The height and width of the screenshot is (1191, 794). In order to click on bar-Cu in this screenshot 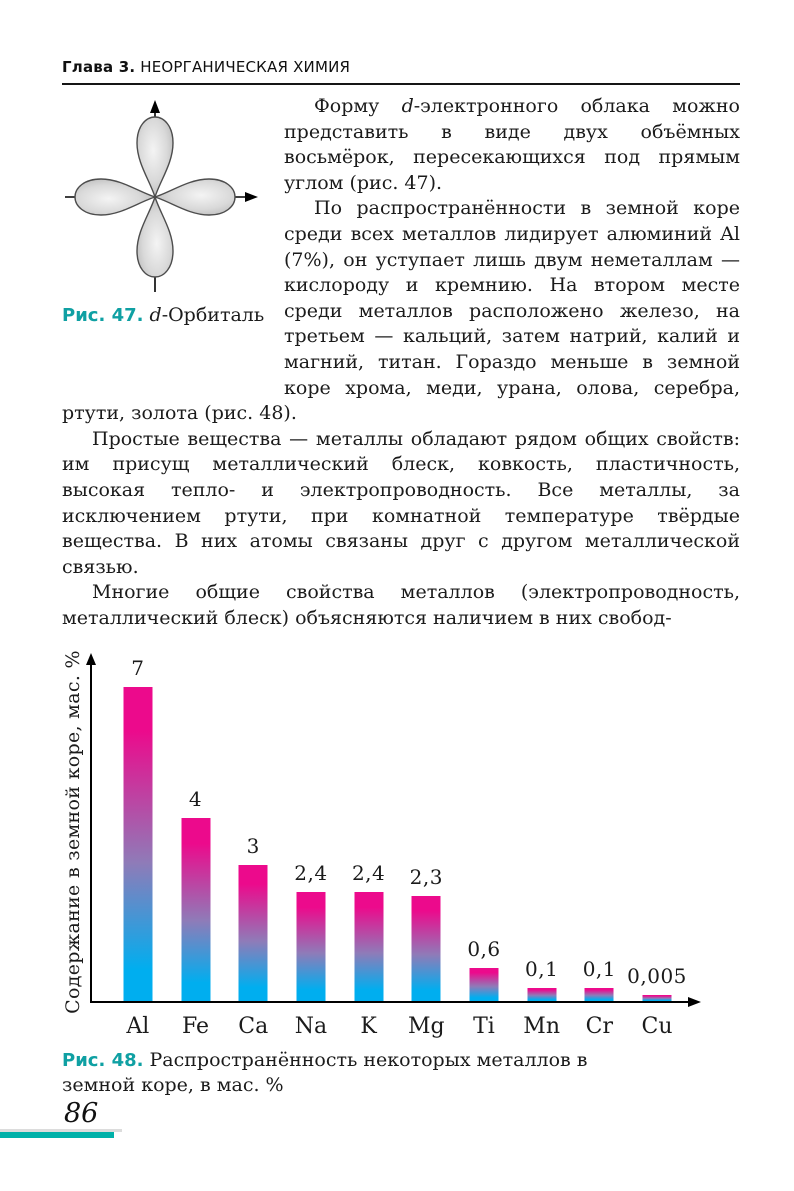, I will do `click(657, 998)`.